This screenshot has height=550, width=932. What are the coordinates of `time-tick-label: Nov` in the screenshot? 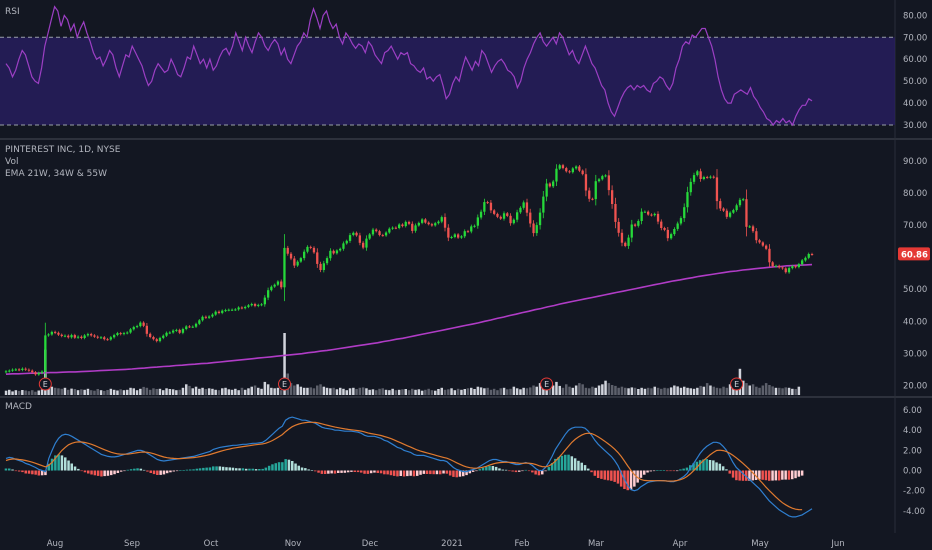 It's located at (293, 544).